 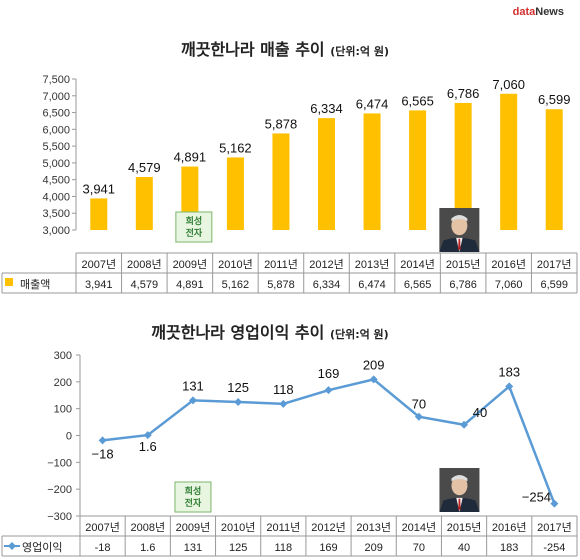 I want to click on table-value: 6,599, so click(x=554, y=285).